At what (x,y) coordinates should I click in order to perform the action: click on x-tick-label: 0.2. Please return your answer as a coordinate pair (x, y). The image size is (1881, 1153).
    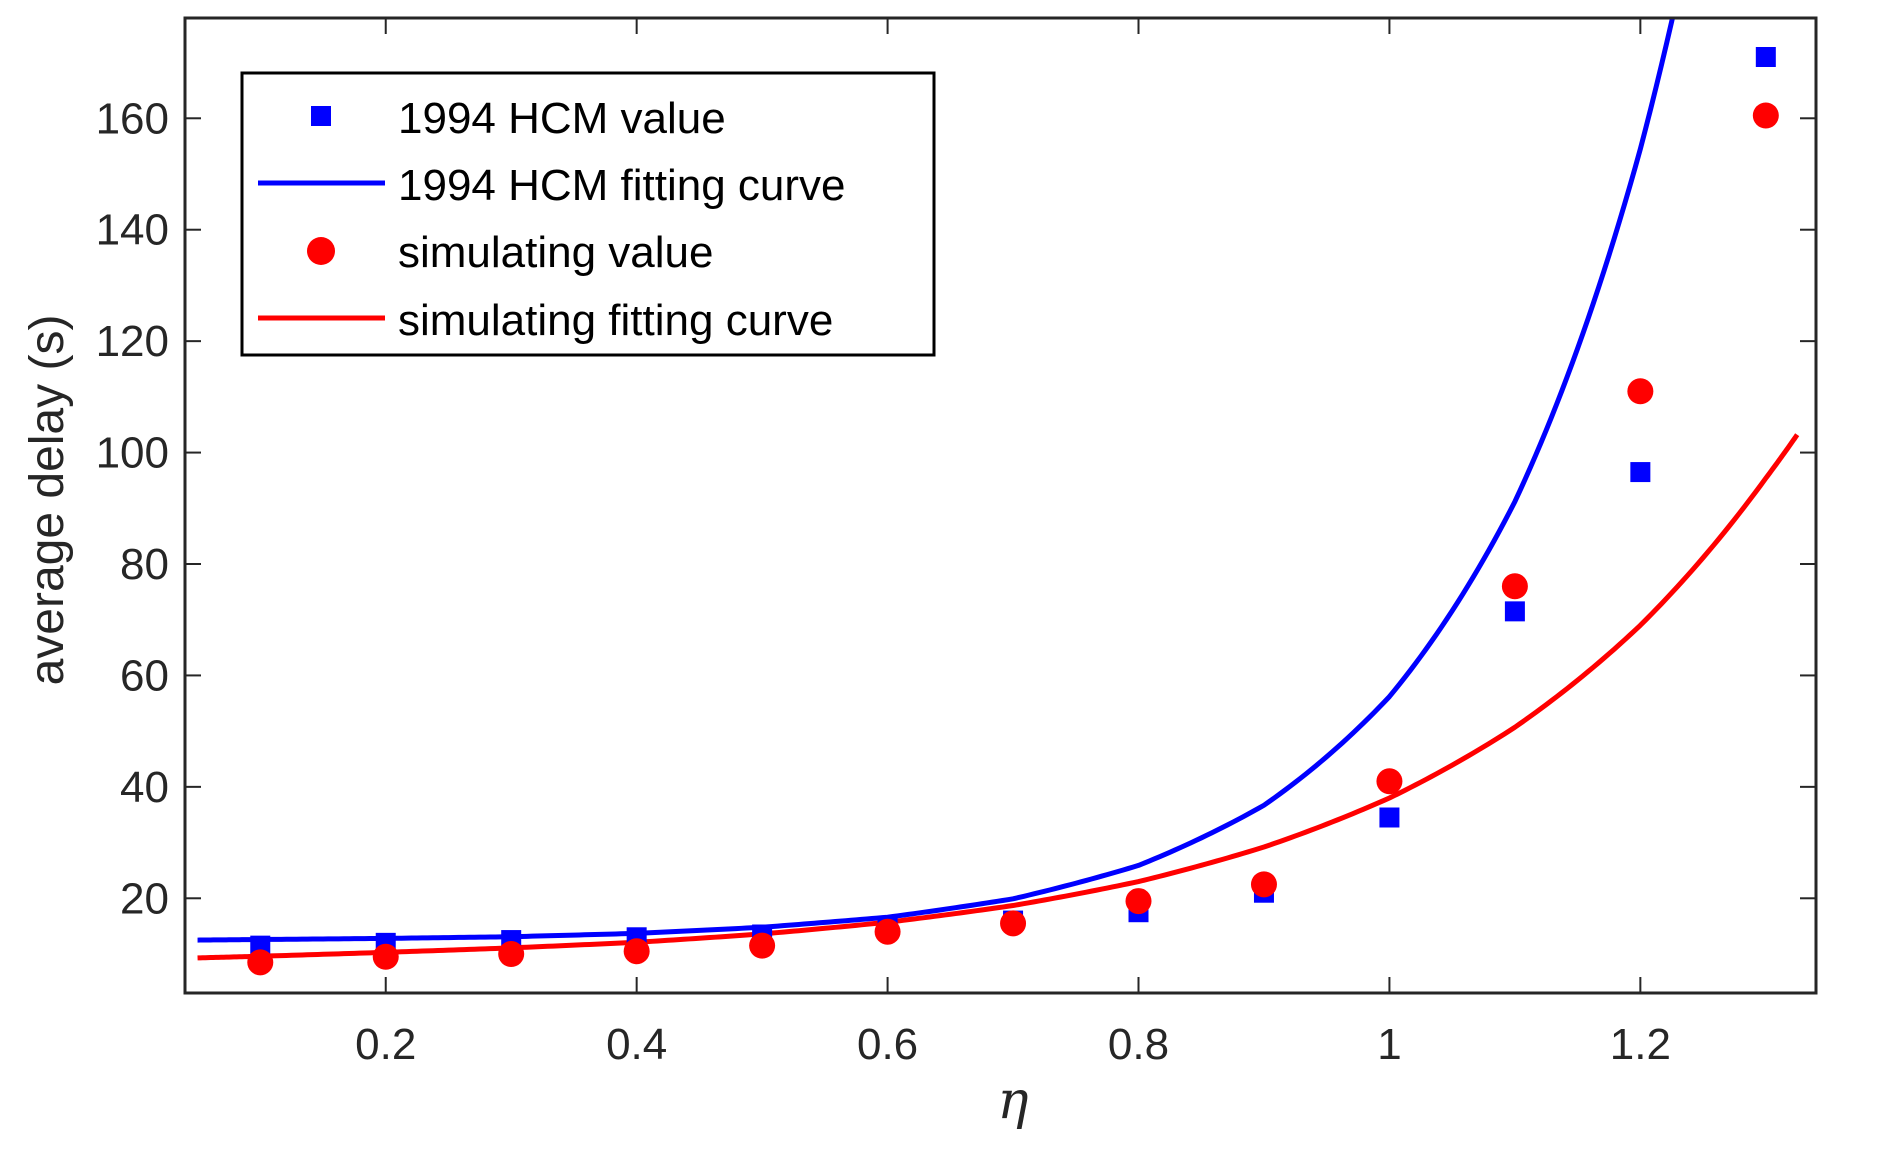
    Looking at the image, I should click on (385, 1044).